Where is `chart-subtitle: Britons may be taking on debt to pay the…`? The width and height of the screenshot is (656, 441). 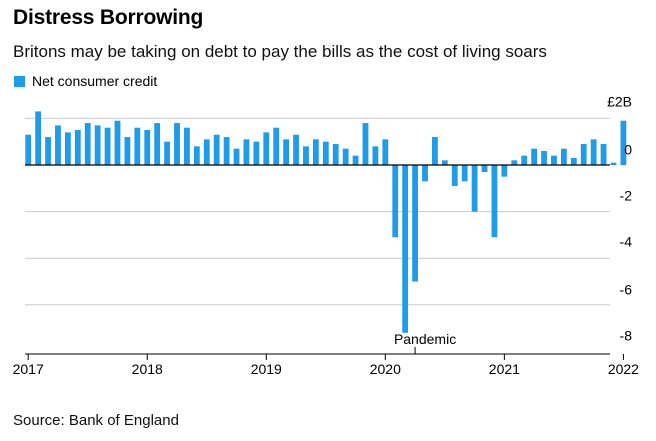 chart-subtitle: Britons may be taking on debt to pay the… is located at coordinates (280, 51).